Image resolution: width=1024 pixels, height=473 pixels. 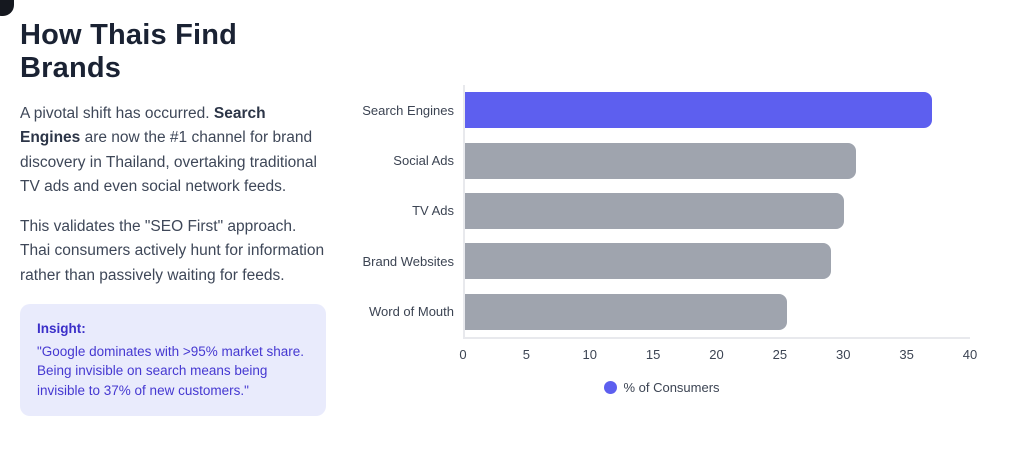 I want to click on bar-row-brand-websites, so click(x=717, y=261).